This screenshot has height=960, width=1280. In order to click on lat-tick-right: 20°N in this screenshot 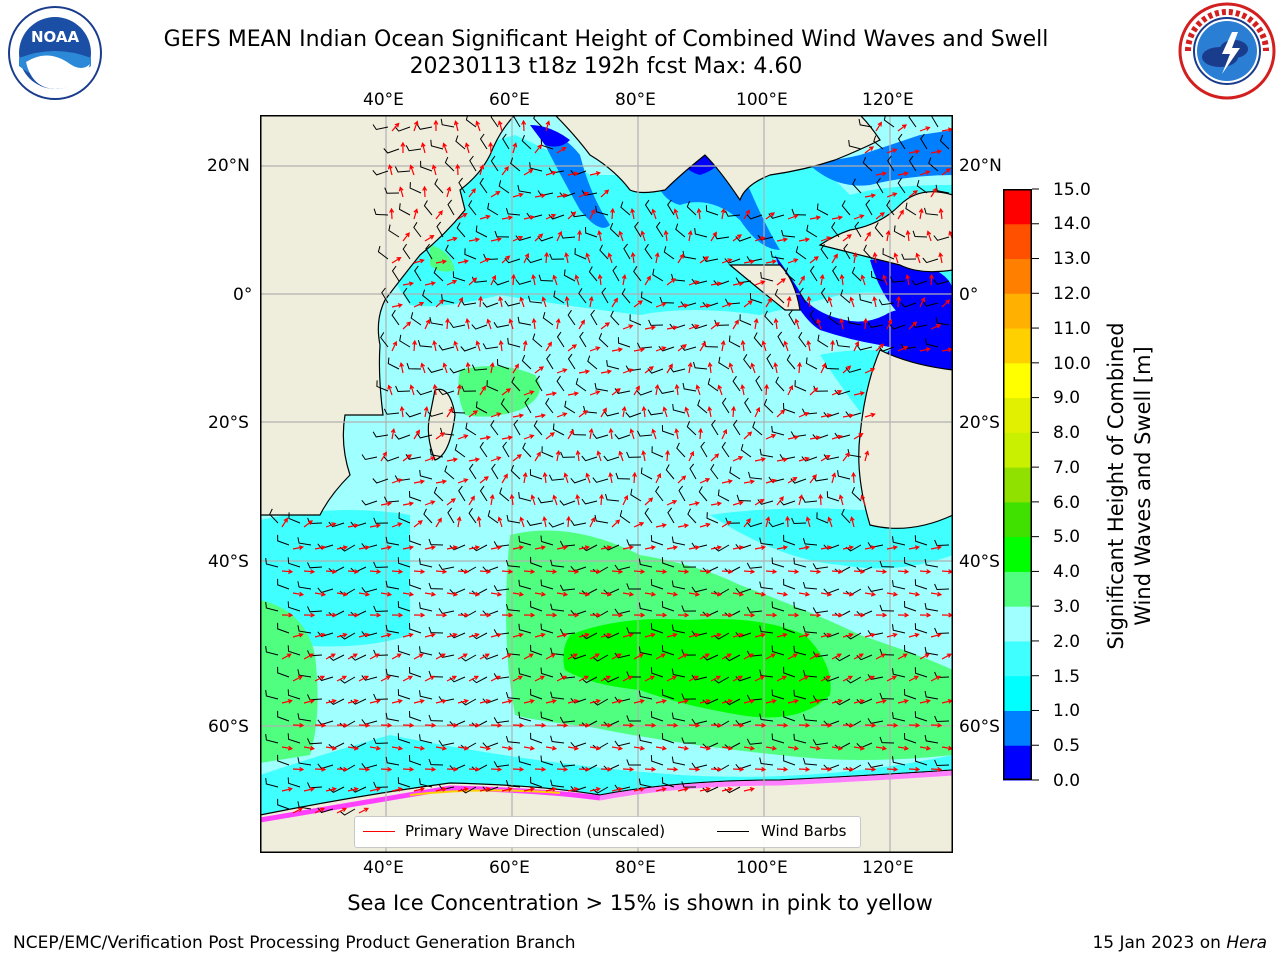, I will do `click(980, 166)`.